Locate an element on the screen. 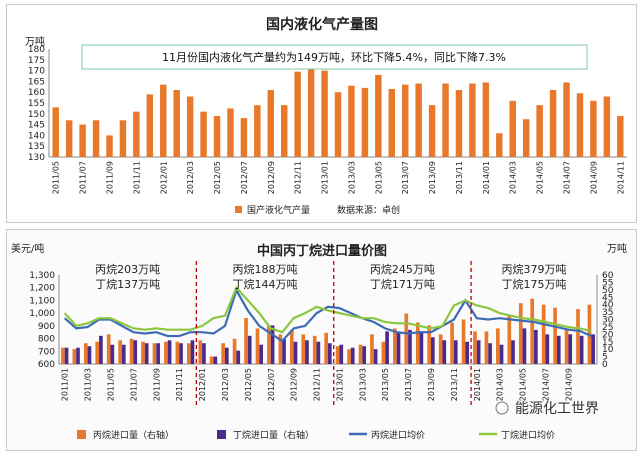  right-tick-label: 55 is located at coordinates (607, 283).